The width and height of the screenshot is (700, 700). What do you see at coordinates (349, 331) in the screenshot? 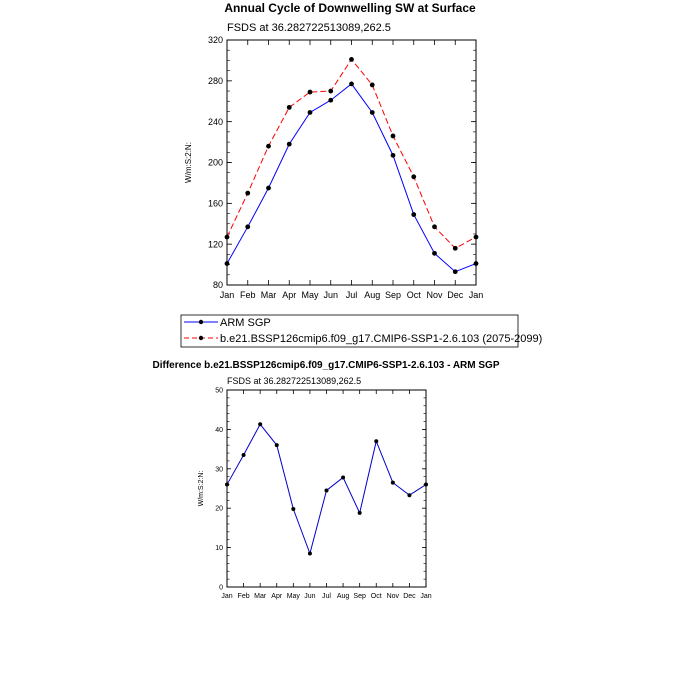
I see `legend-box` at bounding box center [349, 331].